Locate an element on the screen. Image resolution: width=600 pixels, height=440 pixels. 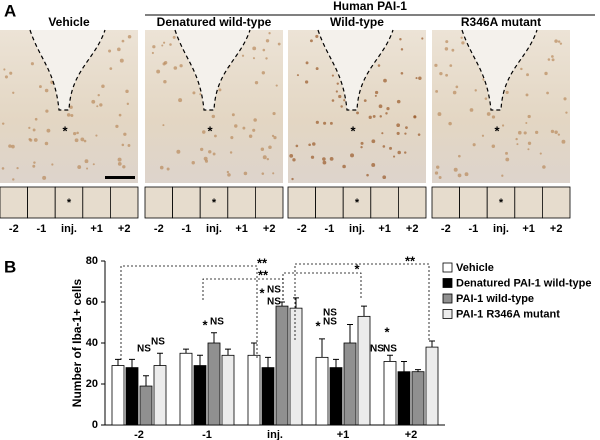
strip-label: +2 is located at coordinates (269, 229).